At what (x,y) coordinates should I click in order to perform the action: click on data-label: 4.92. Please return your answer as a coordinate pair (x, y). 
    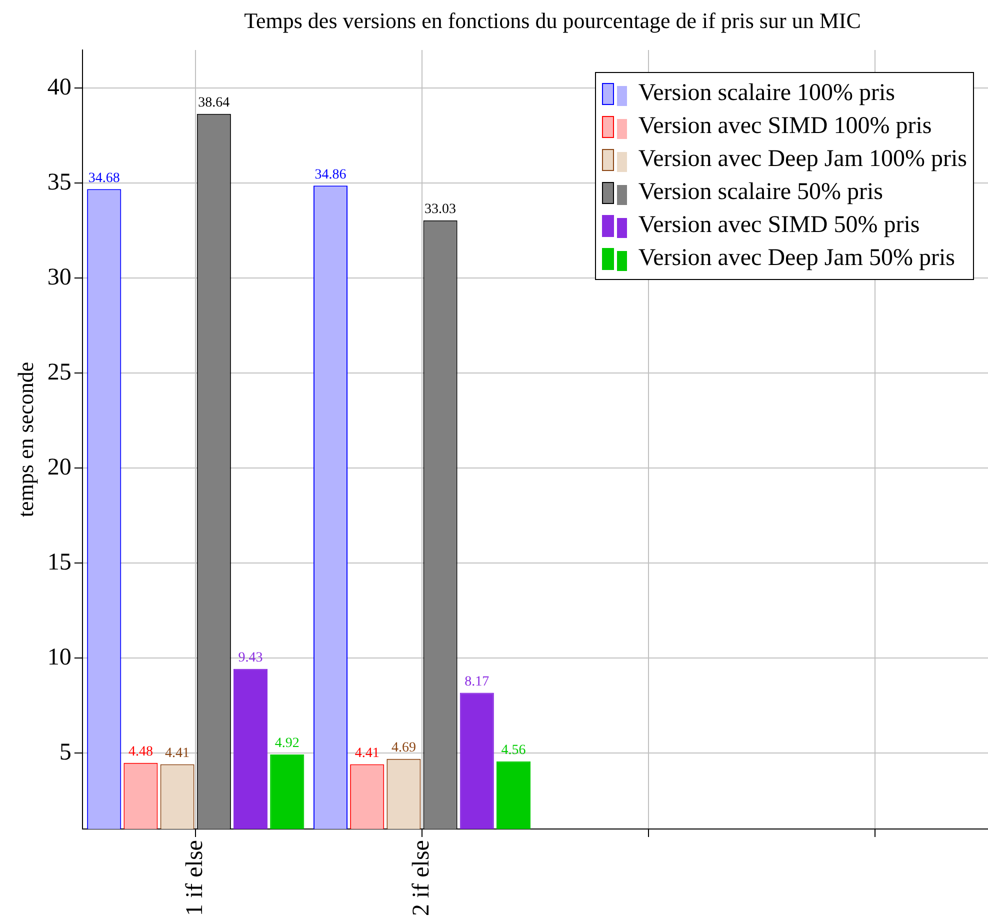
    Looking at the image, I should click on (287, 744).